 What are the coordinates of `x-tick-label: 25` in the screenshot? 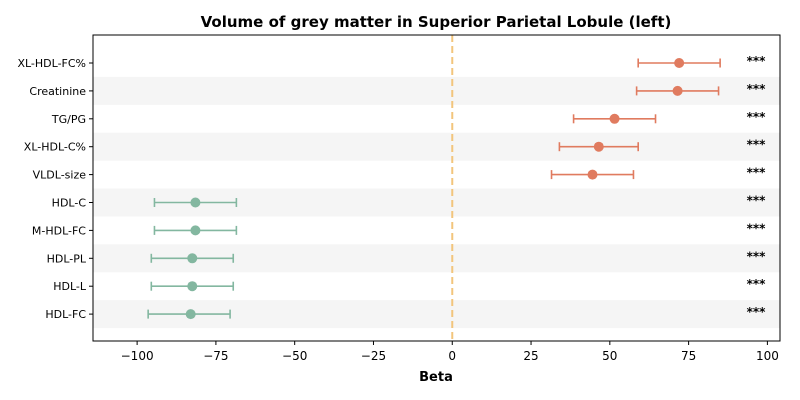 It's located at (530, 356).